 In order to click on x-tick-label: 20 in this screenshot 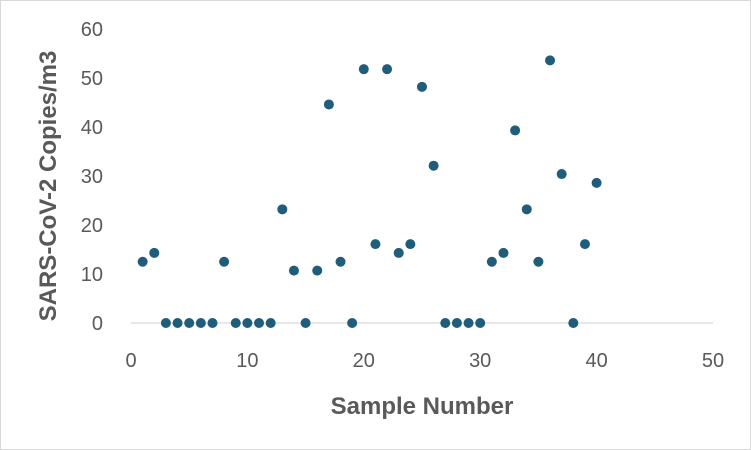, I will do `click(364, 361)`.